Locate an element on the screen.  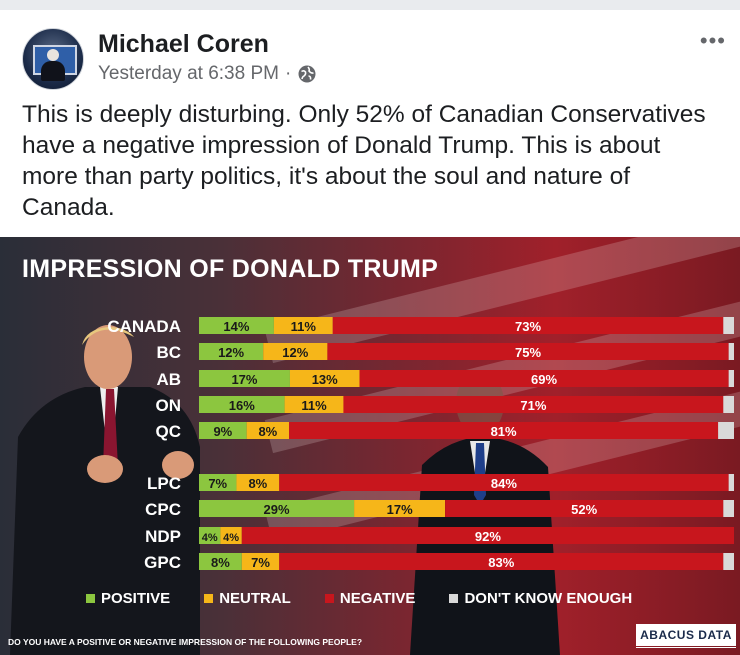
bar-neutral-on is located at coordinates (314, 404).